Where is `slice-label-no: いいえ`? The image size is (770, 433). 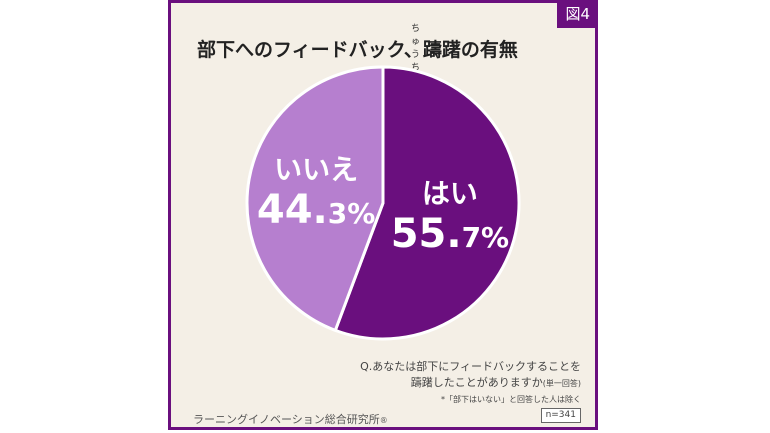
slice-label-no: いいえ is located at coordinates (316, 169).